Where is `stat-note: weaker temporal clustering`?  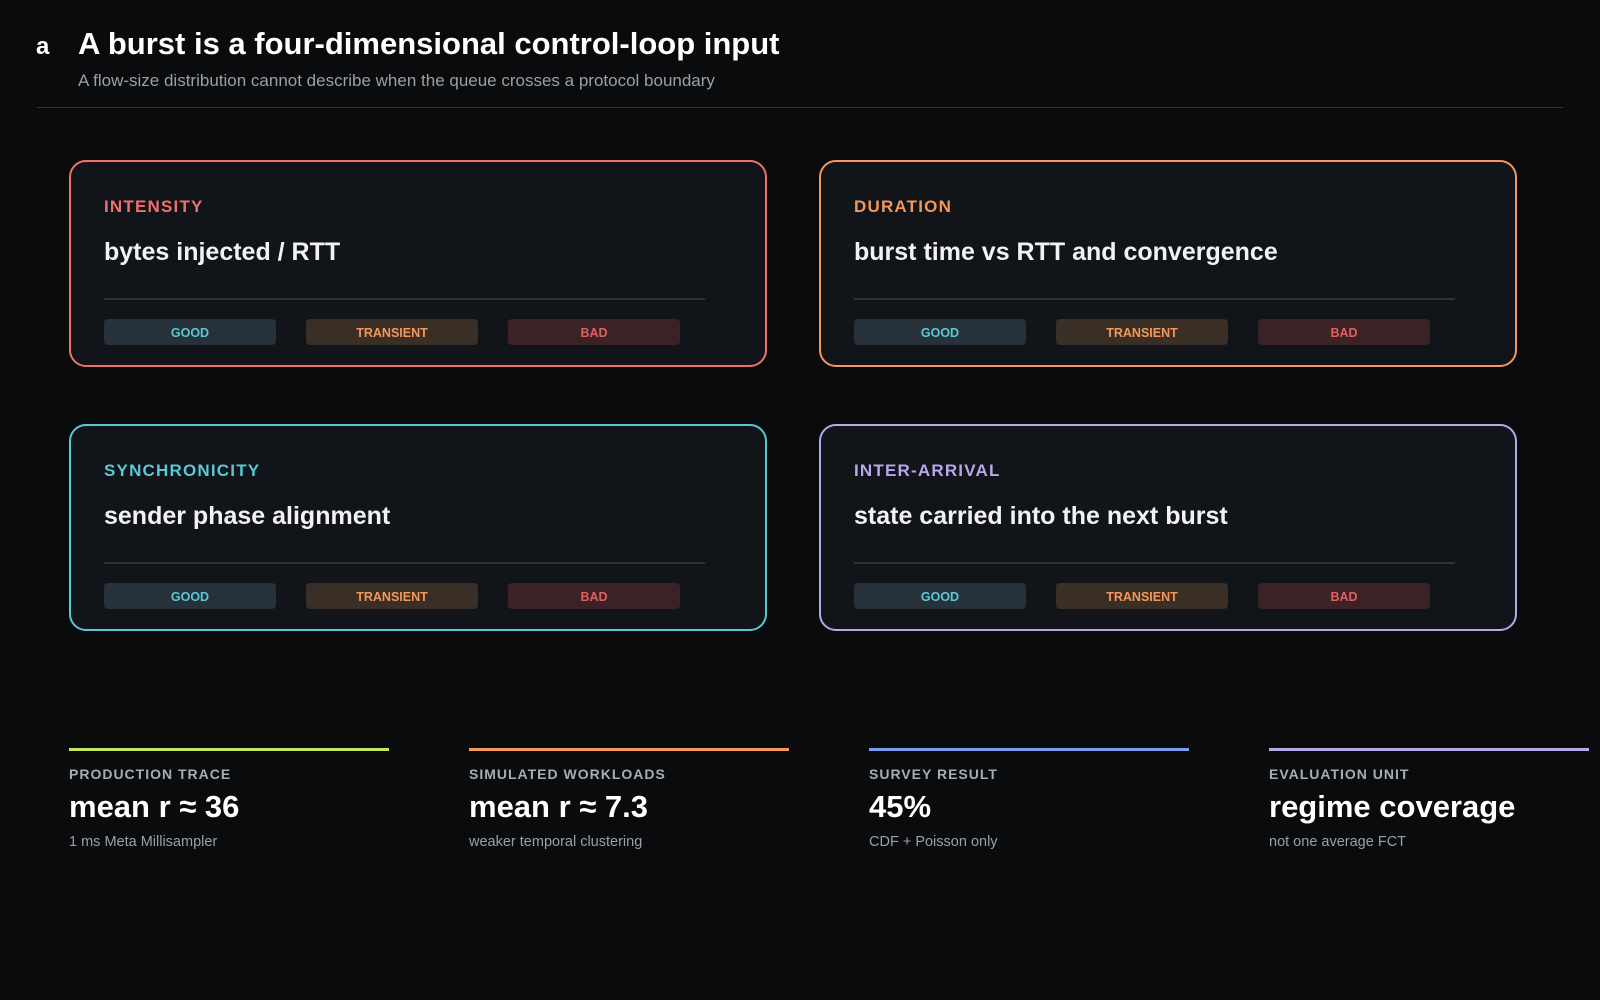
stat-note: weaker temporal clustering is located at coordinates (556, 842).